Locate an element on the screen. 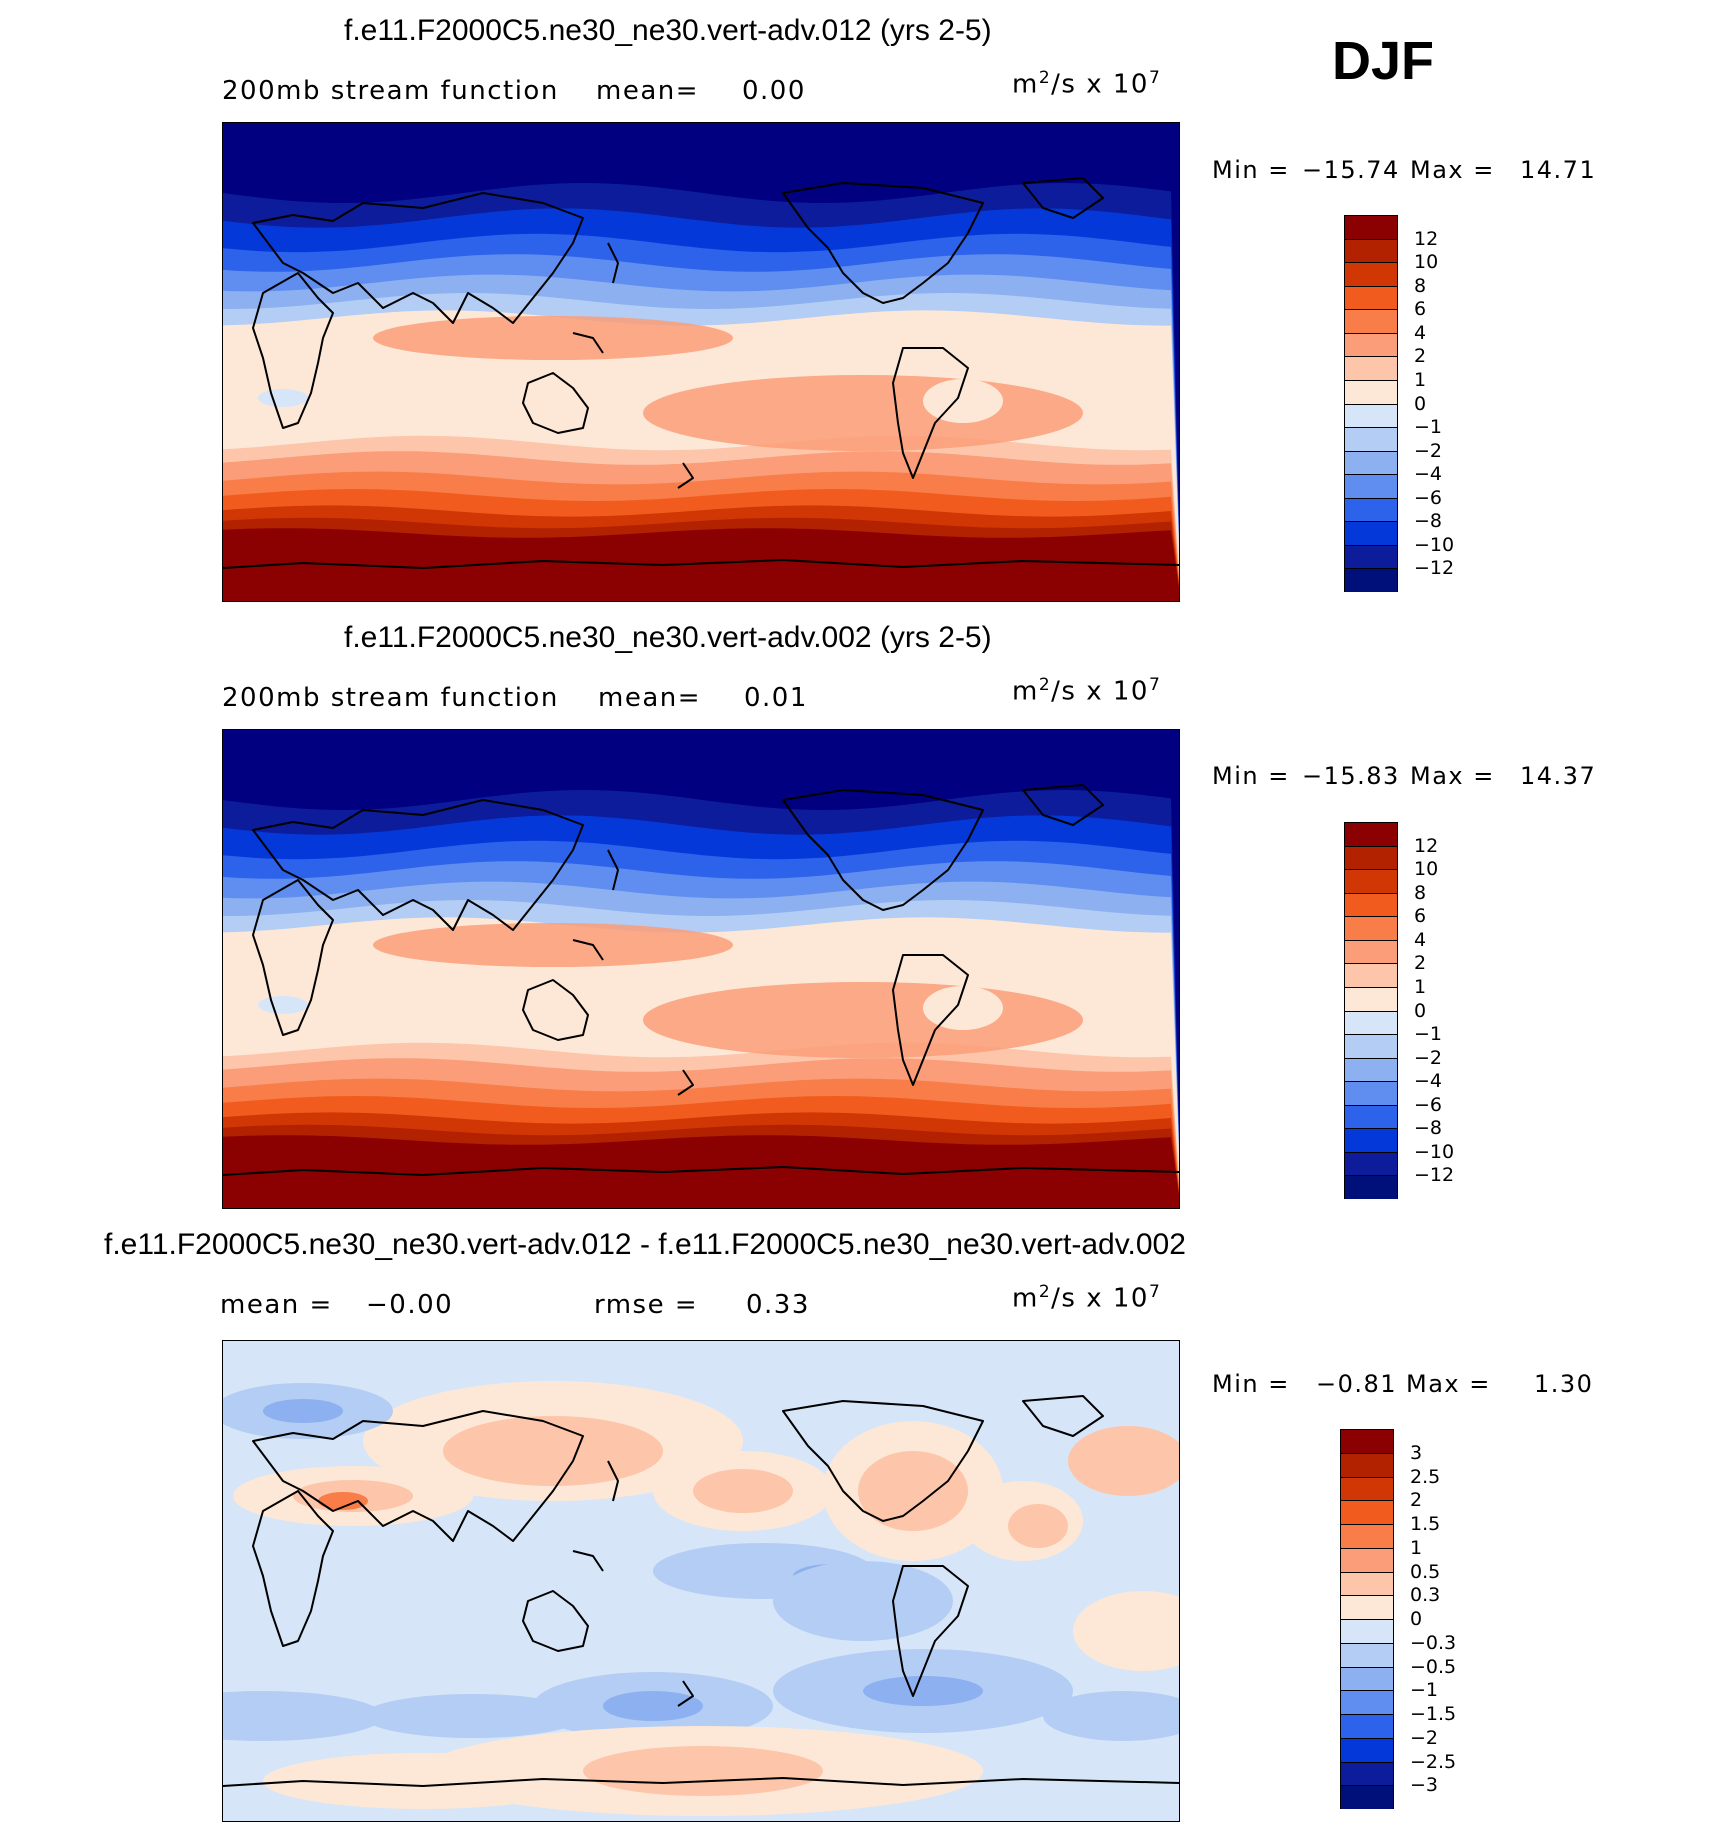 The image size is (1710, 1836). field-label: 200mb stream function is located at coordinates (390, 698).